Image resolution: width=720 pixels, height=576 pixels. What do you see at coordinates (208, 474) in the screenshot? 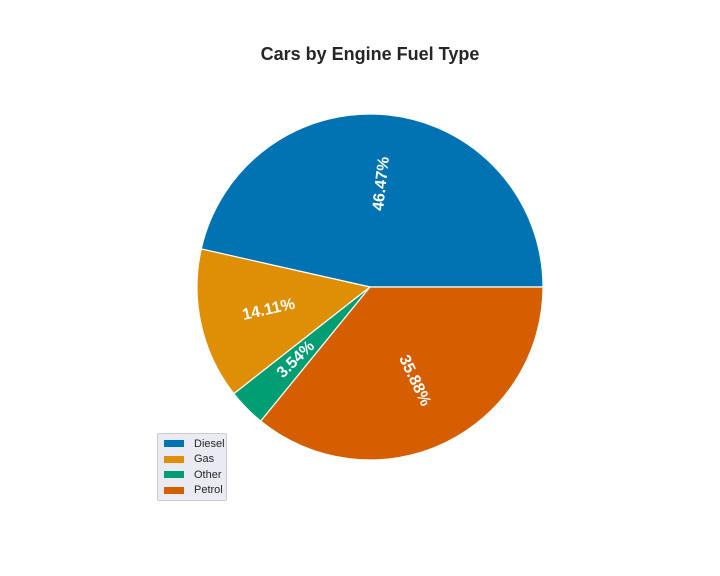
I see `legend-label: Other` at bounding box center [208, 474].